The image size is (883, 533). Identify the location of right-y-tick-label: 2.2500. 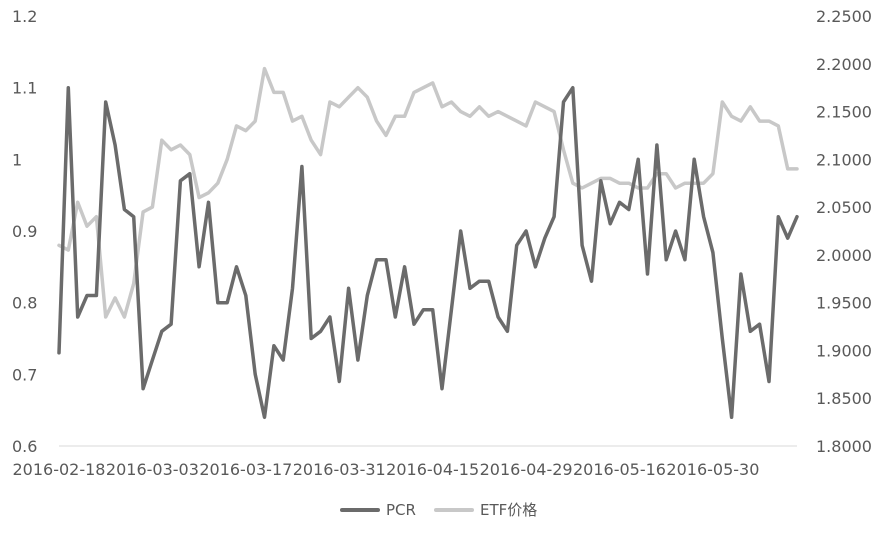
(844, 16).